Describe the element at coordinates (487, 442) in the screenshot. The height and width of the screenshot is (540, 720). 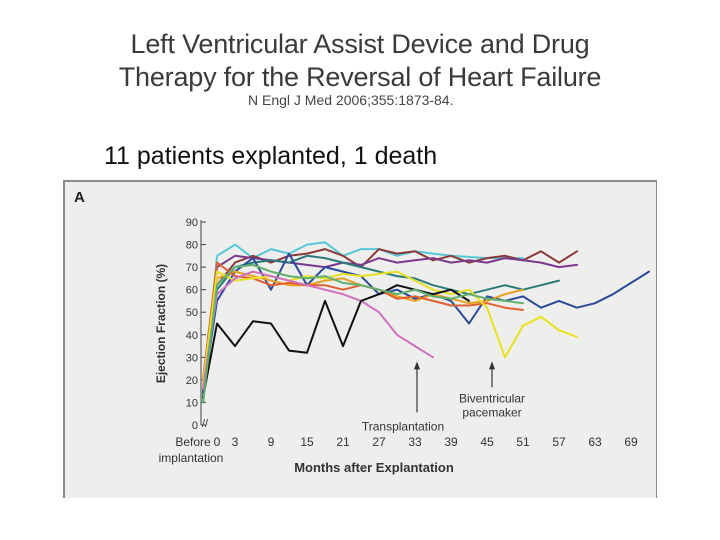
I see `x-tick-label: 45` at that location.